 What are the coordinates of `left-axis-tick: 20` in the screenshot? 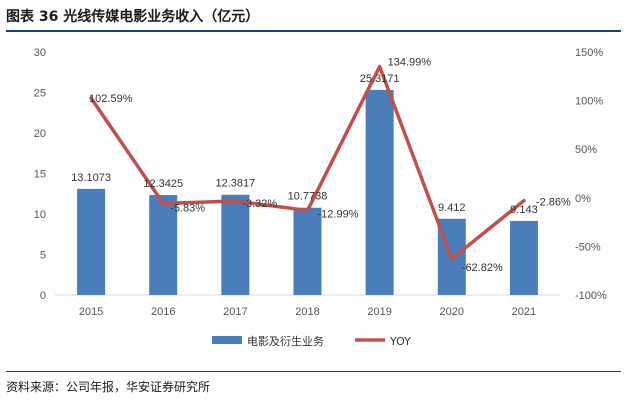 It's located at (40, 134).